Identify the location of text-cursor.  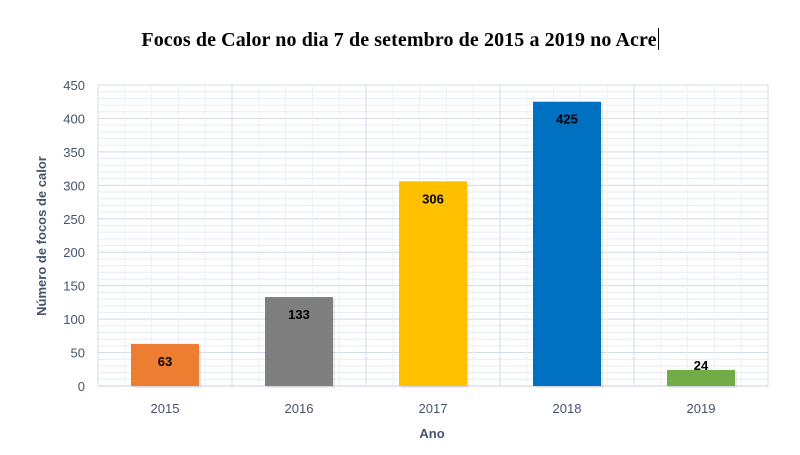
(658, 39).